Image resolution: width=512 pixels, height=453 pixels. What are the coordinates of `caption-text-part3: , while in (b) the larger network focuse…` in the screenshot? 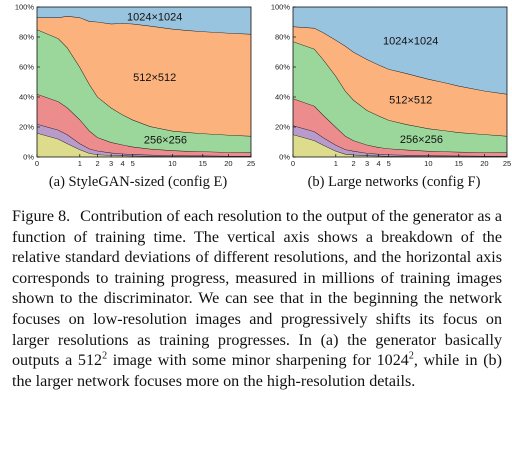 It's located at (257, 371).